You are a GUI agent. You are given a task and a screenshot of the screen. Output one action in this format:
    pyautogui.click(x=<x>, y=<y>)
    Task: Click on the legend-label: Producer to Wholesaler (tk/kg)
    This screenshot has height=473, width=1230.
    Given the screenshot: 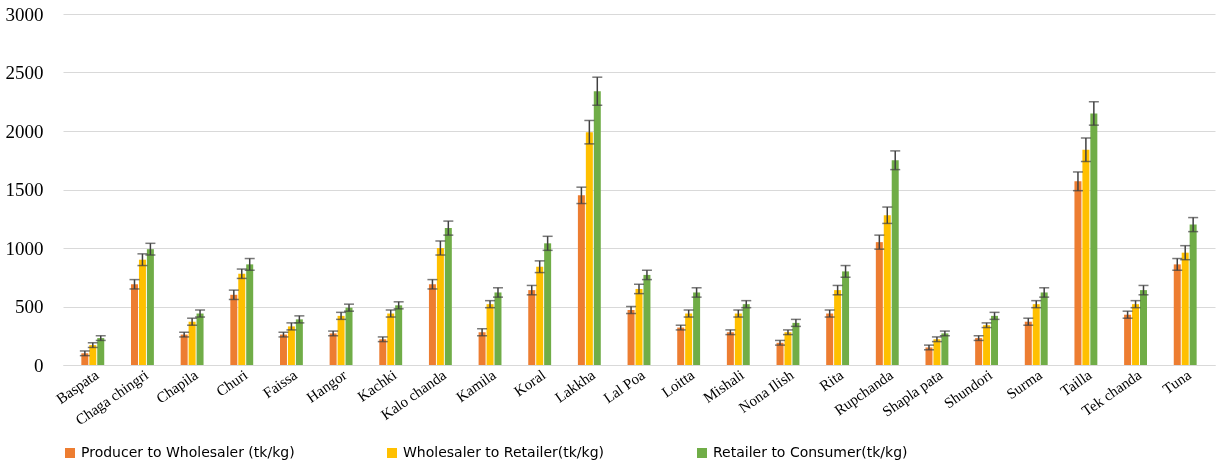 What is the action you would take?
    pyautogui.click(x=188, y=452)
    